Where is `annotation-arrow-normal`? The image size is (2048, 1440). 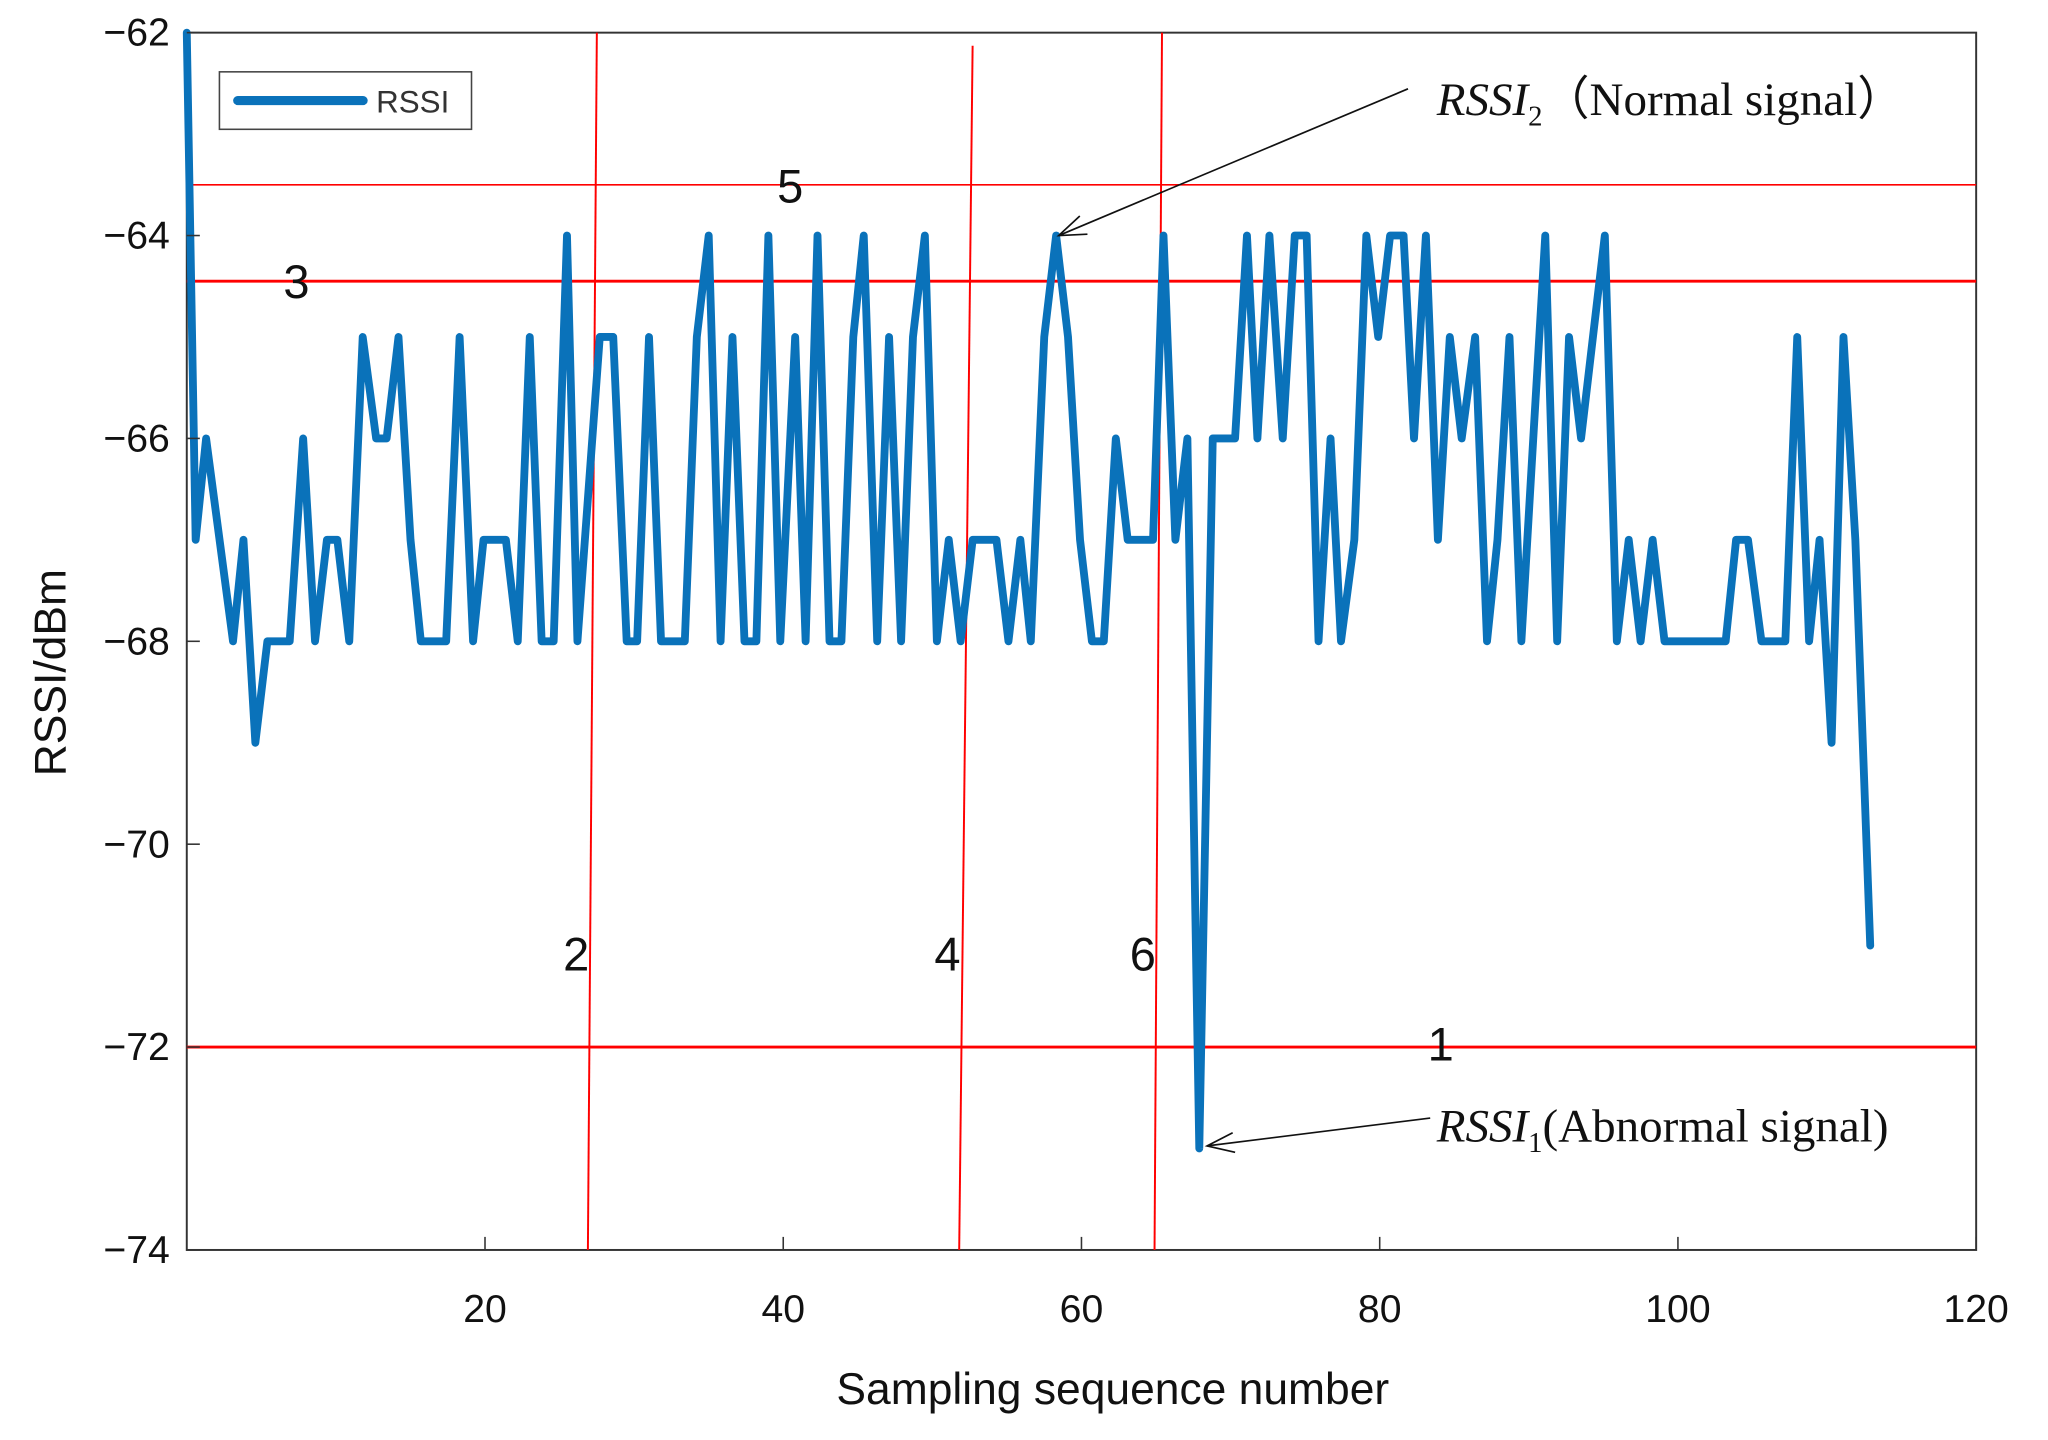
annotation-arrow-normal is located at coordinates (1233, 162).